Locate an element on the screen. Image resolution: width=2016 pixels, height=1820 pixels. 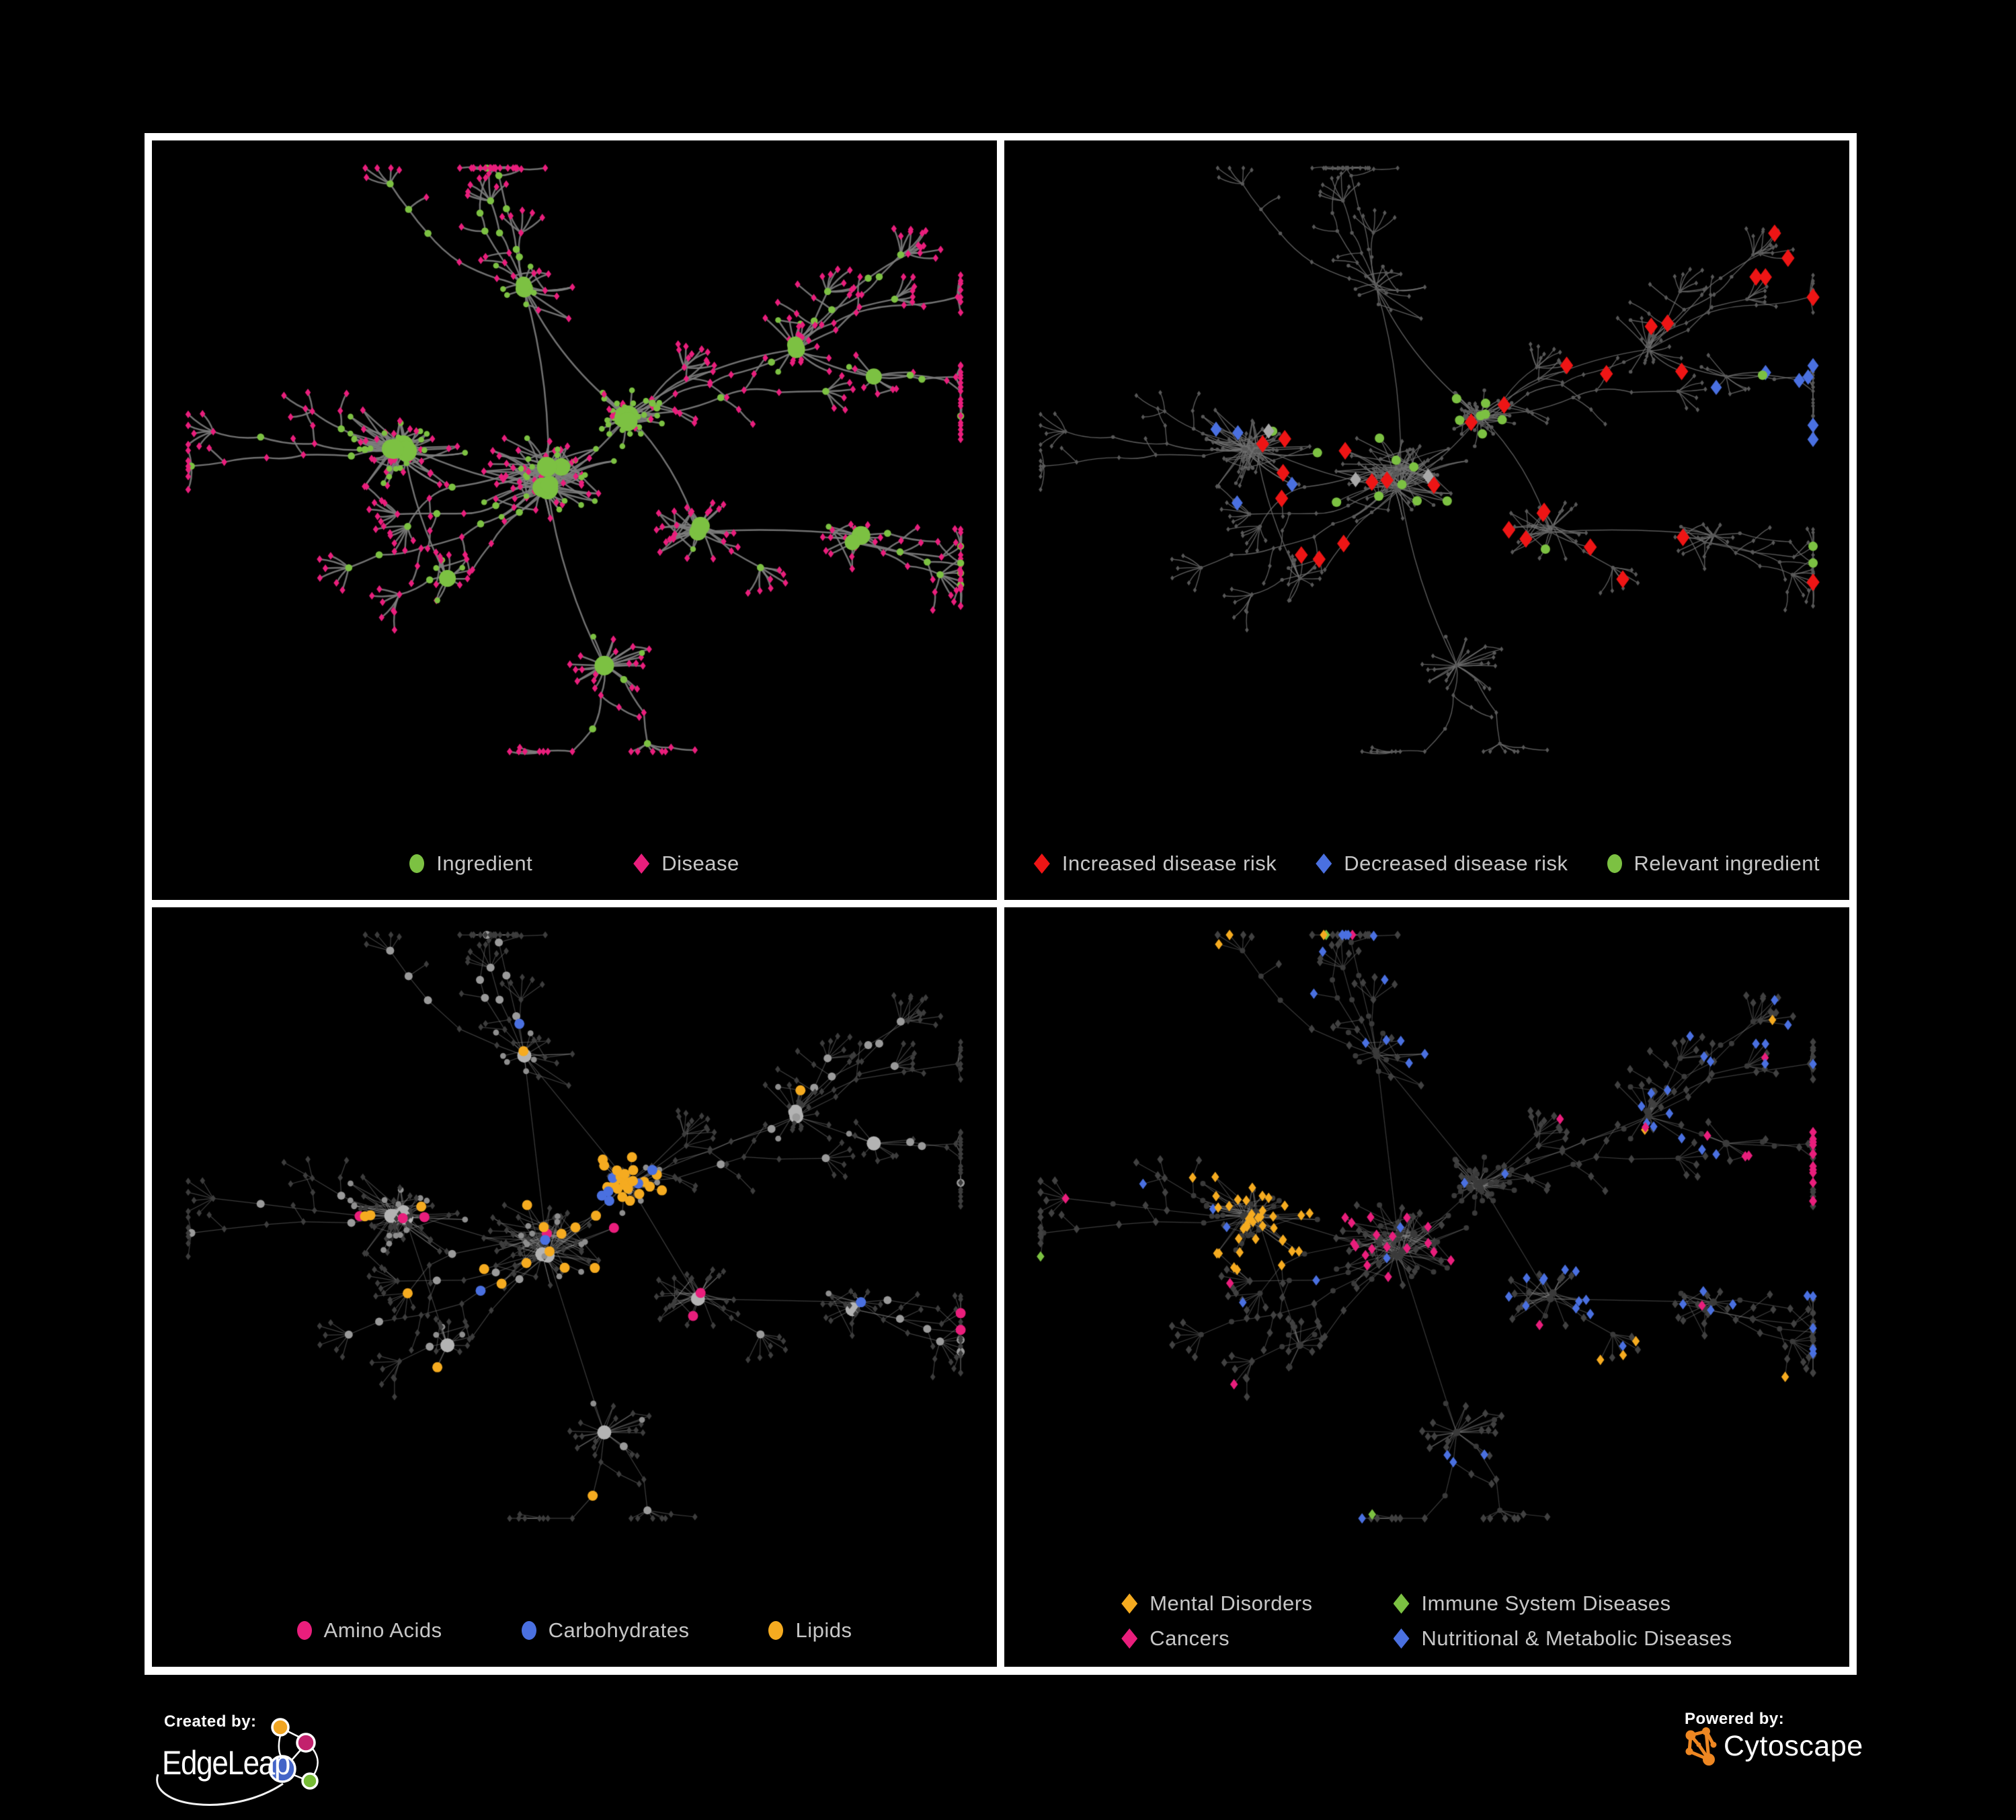
edgeleap-wordmark: EdgeLeap is located at coordinates (226, 1763).